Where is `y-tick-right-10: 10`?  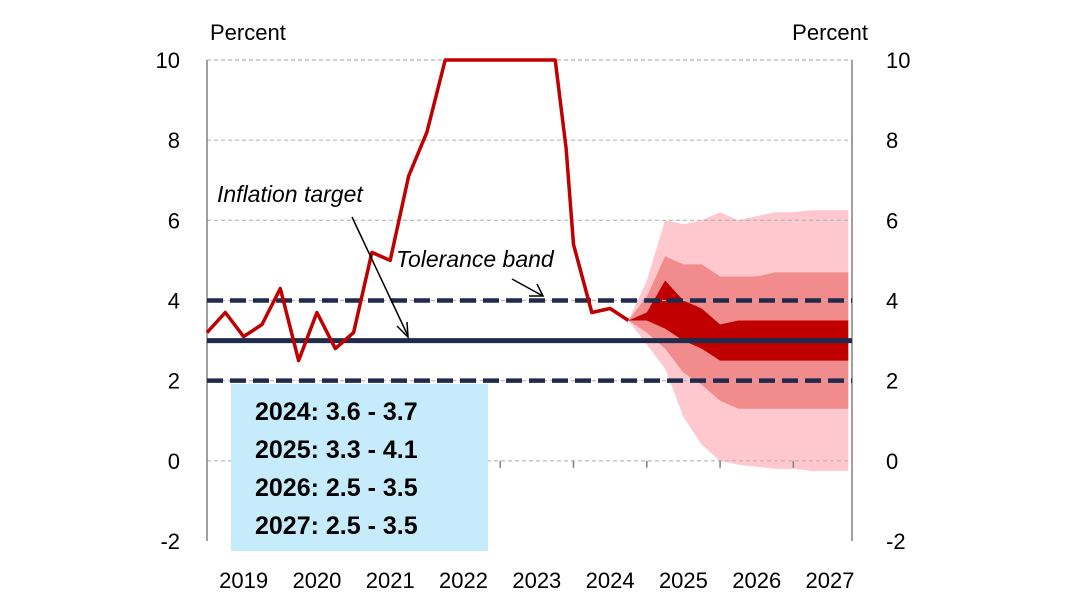 y-tick-right-10: 10 is located at coordinates (898, 60).